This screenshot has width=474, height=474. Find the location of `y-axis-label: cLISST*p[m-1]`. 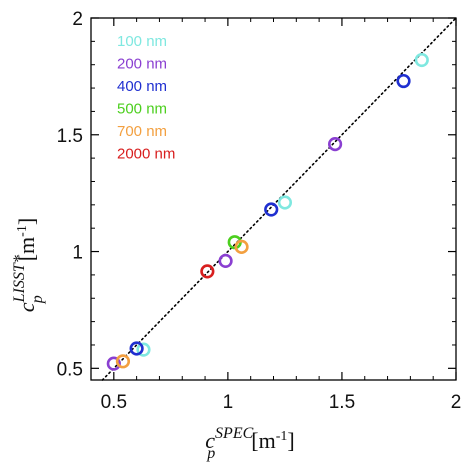

y-axis-label: cLISST*p[m-1] is located at coordinates (28, 265).